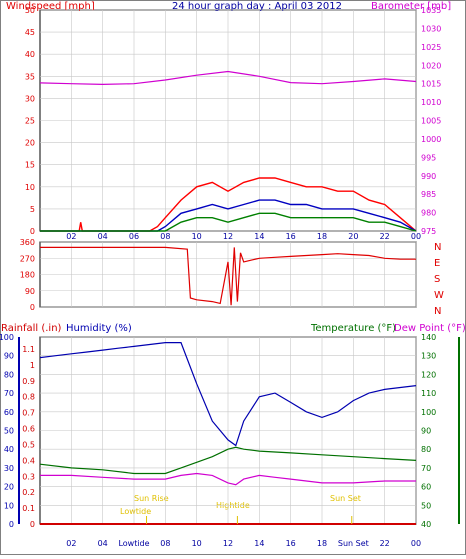 The image size is (466, 559). I want to click on sunset-label: Sun Set, so click(345, 498).